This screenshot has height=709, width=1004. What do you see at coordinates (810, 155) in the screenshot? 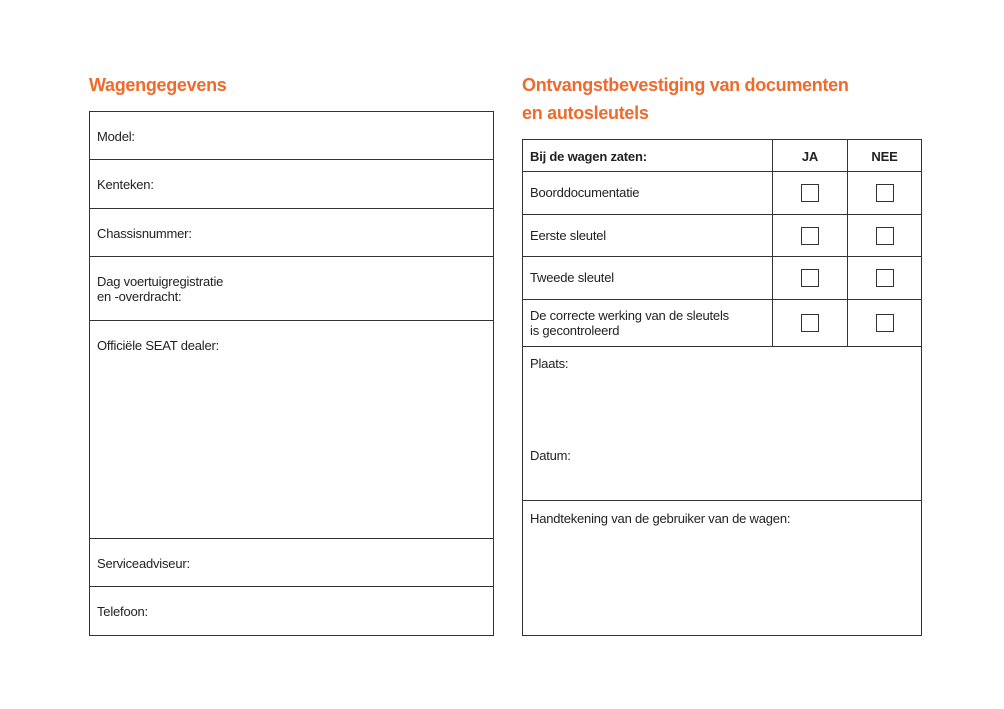
I see `header-yes: JA` at bounding box center [810, 155].